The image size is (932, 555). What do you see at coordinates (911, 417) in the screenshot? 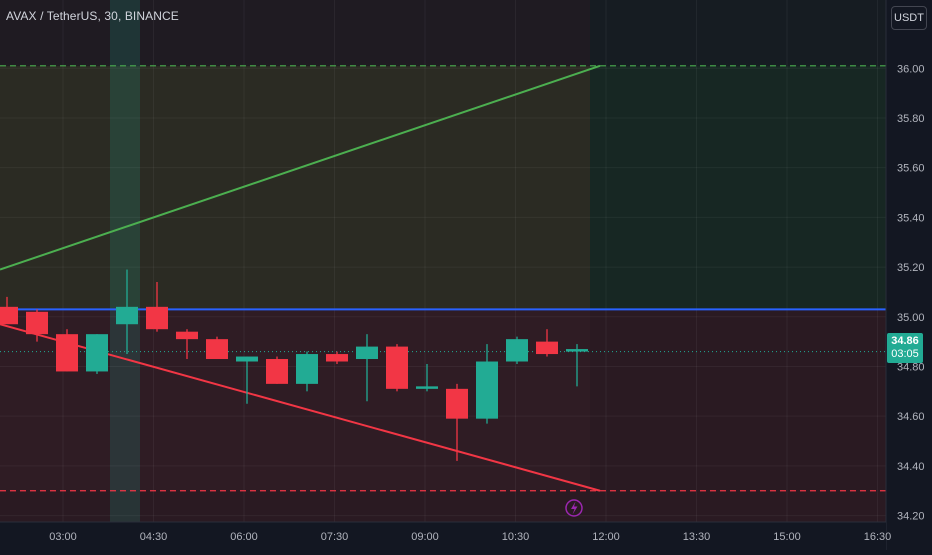
I see `price-tick-label: 34.60` at bounding box center [911, 417].